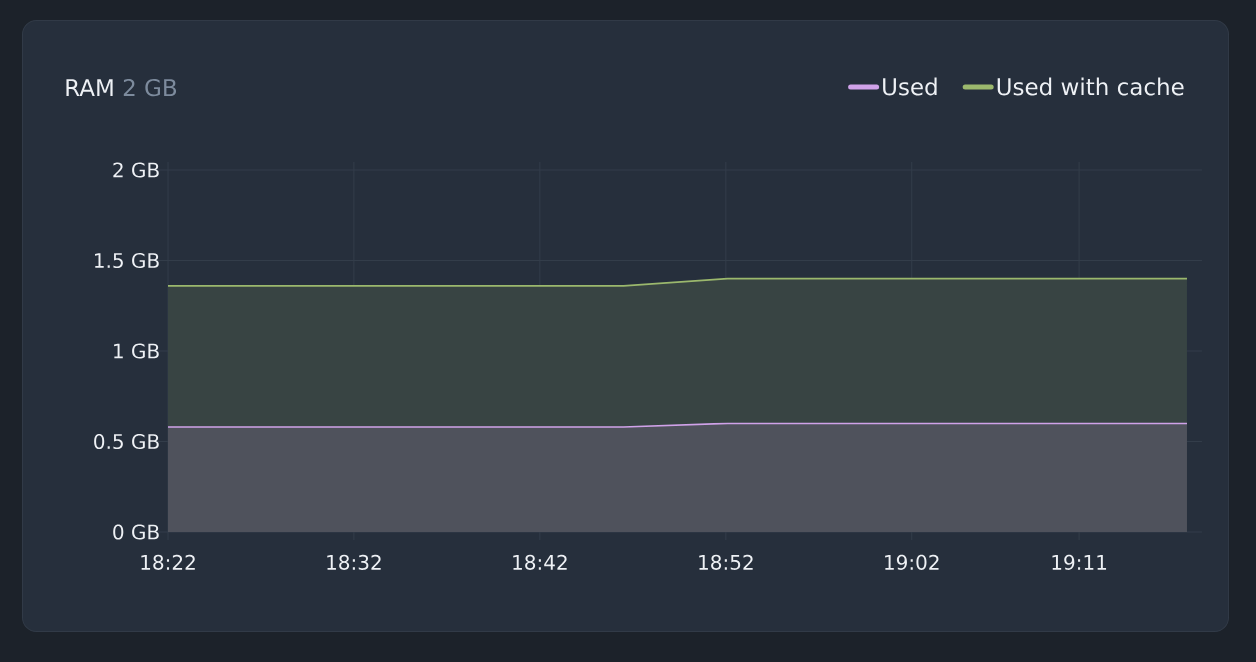  I want to click on x-tick-label: 18:22, so click(168, 562).